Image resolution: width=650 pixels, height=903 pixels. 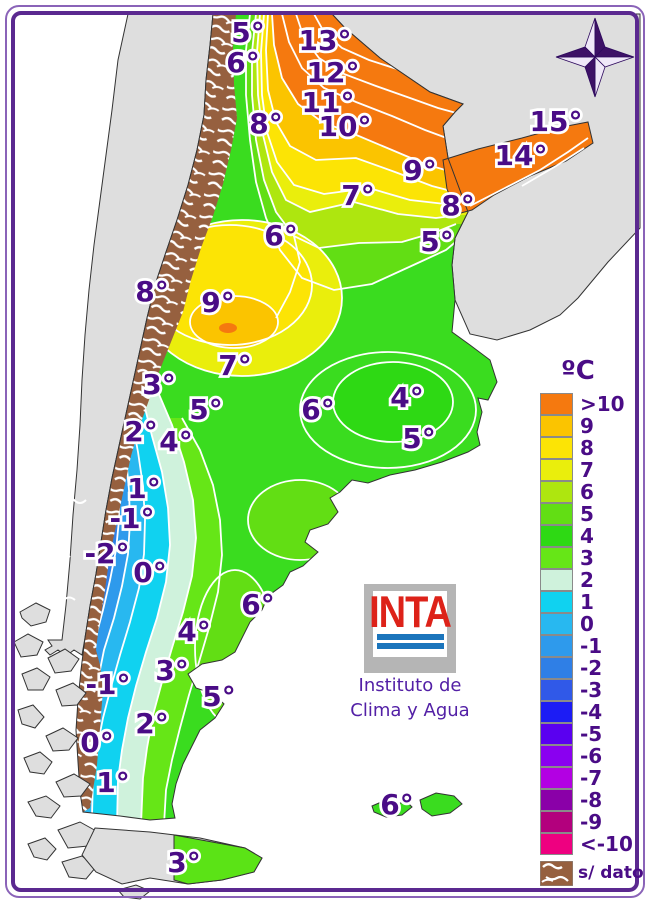 I want to click on chilean-archipelago, so click(x=82, y=751).